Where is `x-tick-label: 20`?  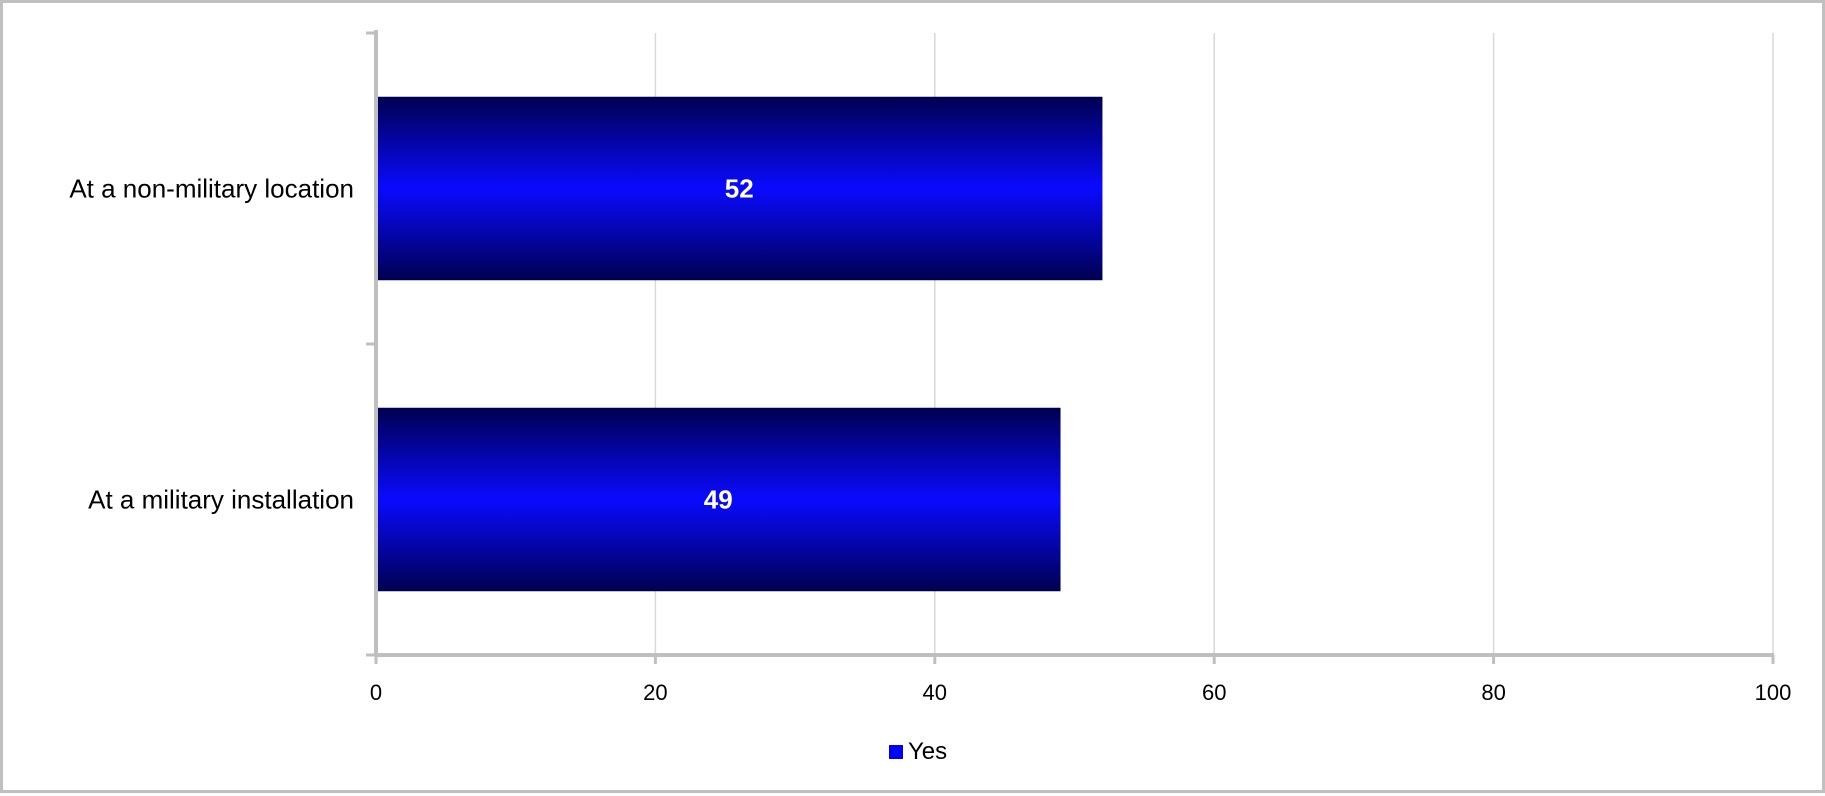 x-tick-label: 20 is located at coordinates (655, 692).